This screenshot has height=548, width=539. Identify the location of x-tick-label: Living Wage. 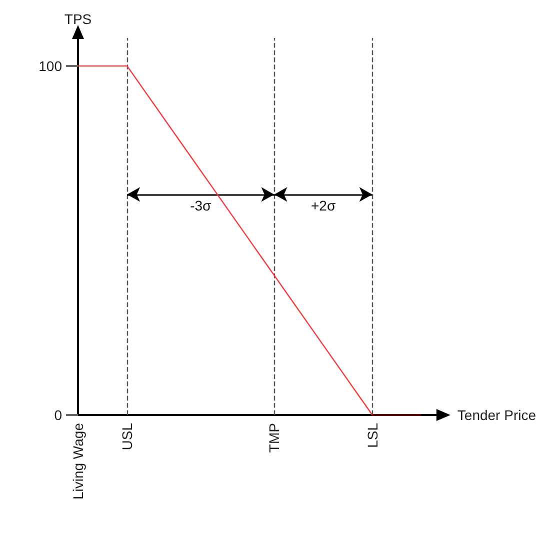
(78, 461).